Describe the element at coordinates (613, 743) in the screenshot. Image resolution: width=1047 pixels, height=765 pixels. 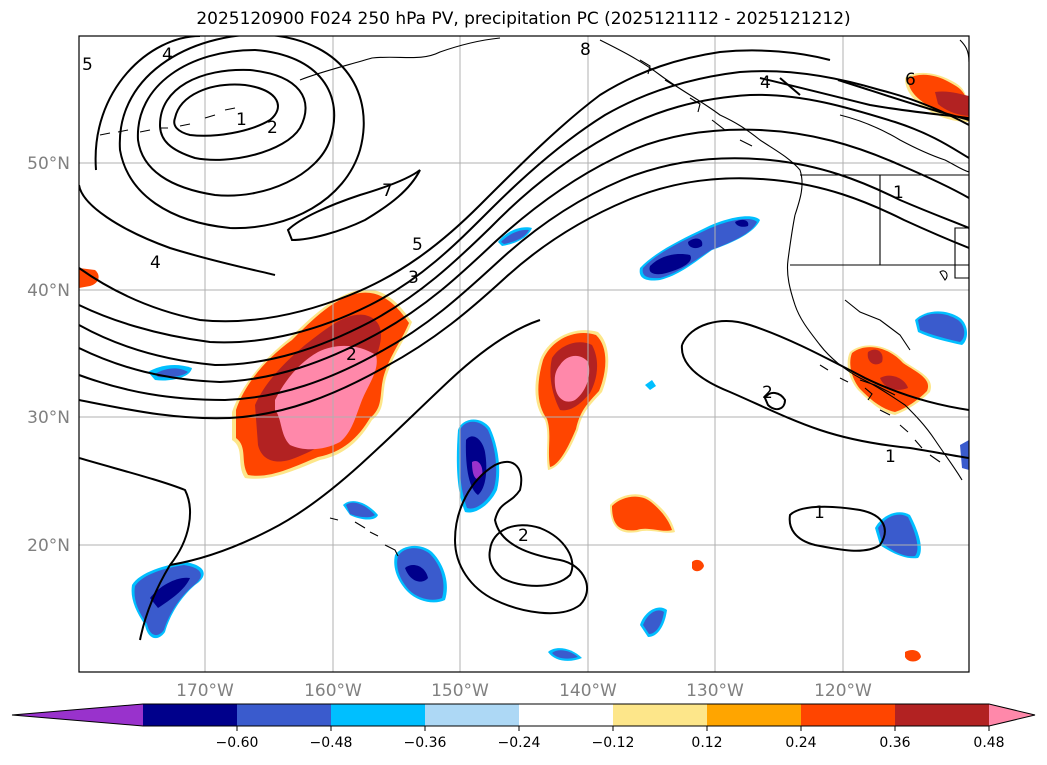
I see `colorbar-tick-label: −0.12` at that location.